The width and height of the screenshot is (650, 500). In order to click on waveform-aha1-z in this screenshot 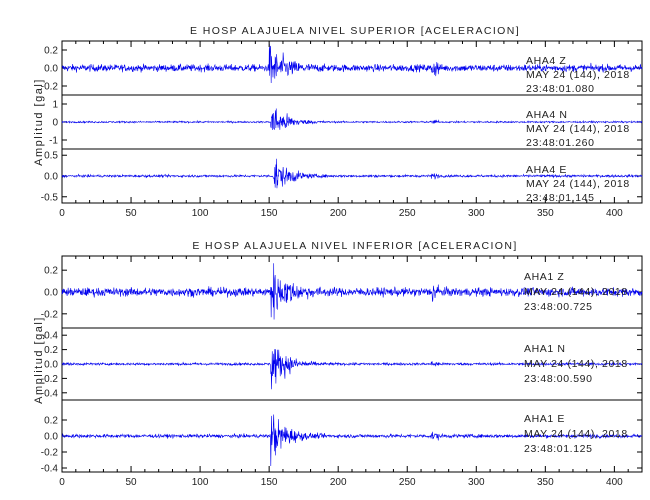, I will do `click(352, 291)`.